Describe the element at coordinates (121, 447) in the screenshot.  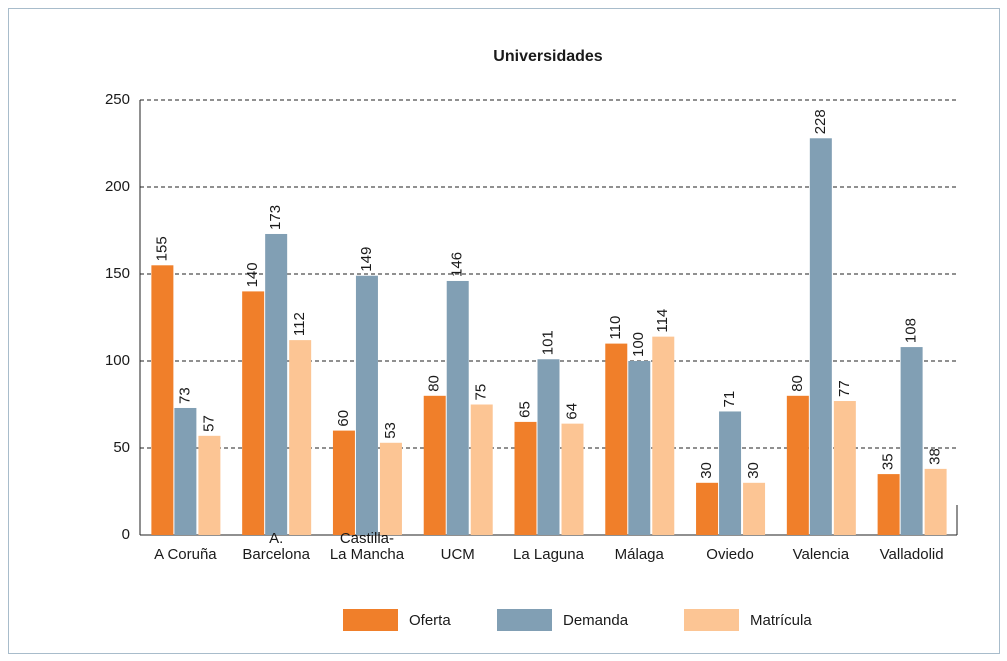
I see `y-tick-label: 50` at that location.